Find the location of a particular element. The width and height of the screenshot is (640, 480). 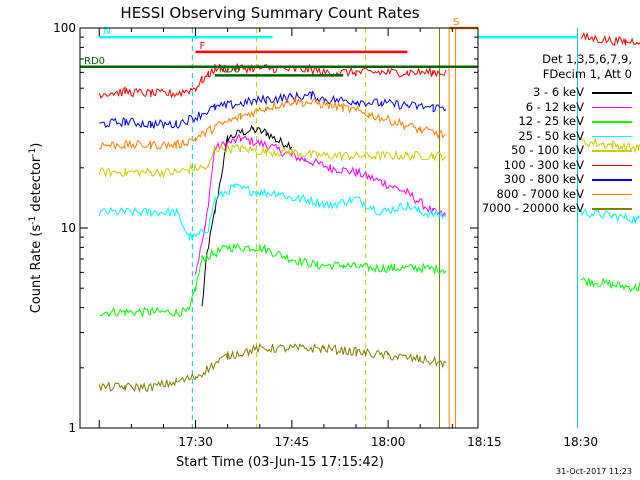

y-axis-label-sup2: -1 is located at coordinates (33, 152).